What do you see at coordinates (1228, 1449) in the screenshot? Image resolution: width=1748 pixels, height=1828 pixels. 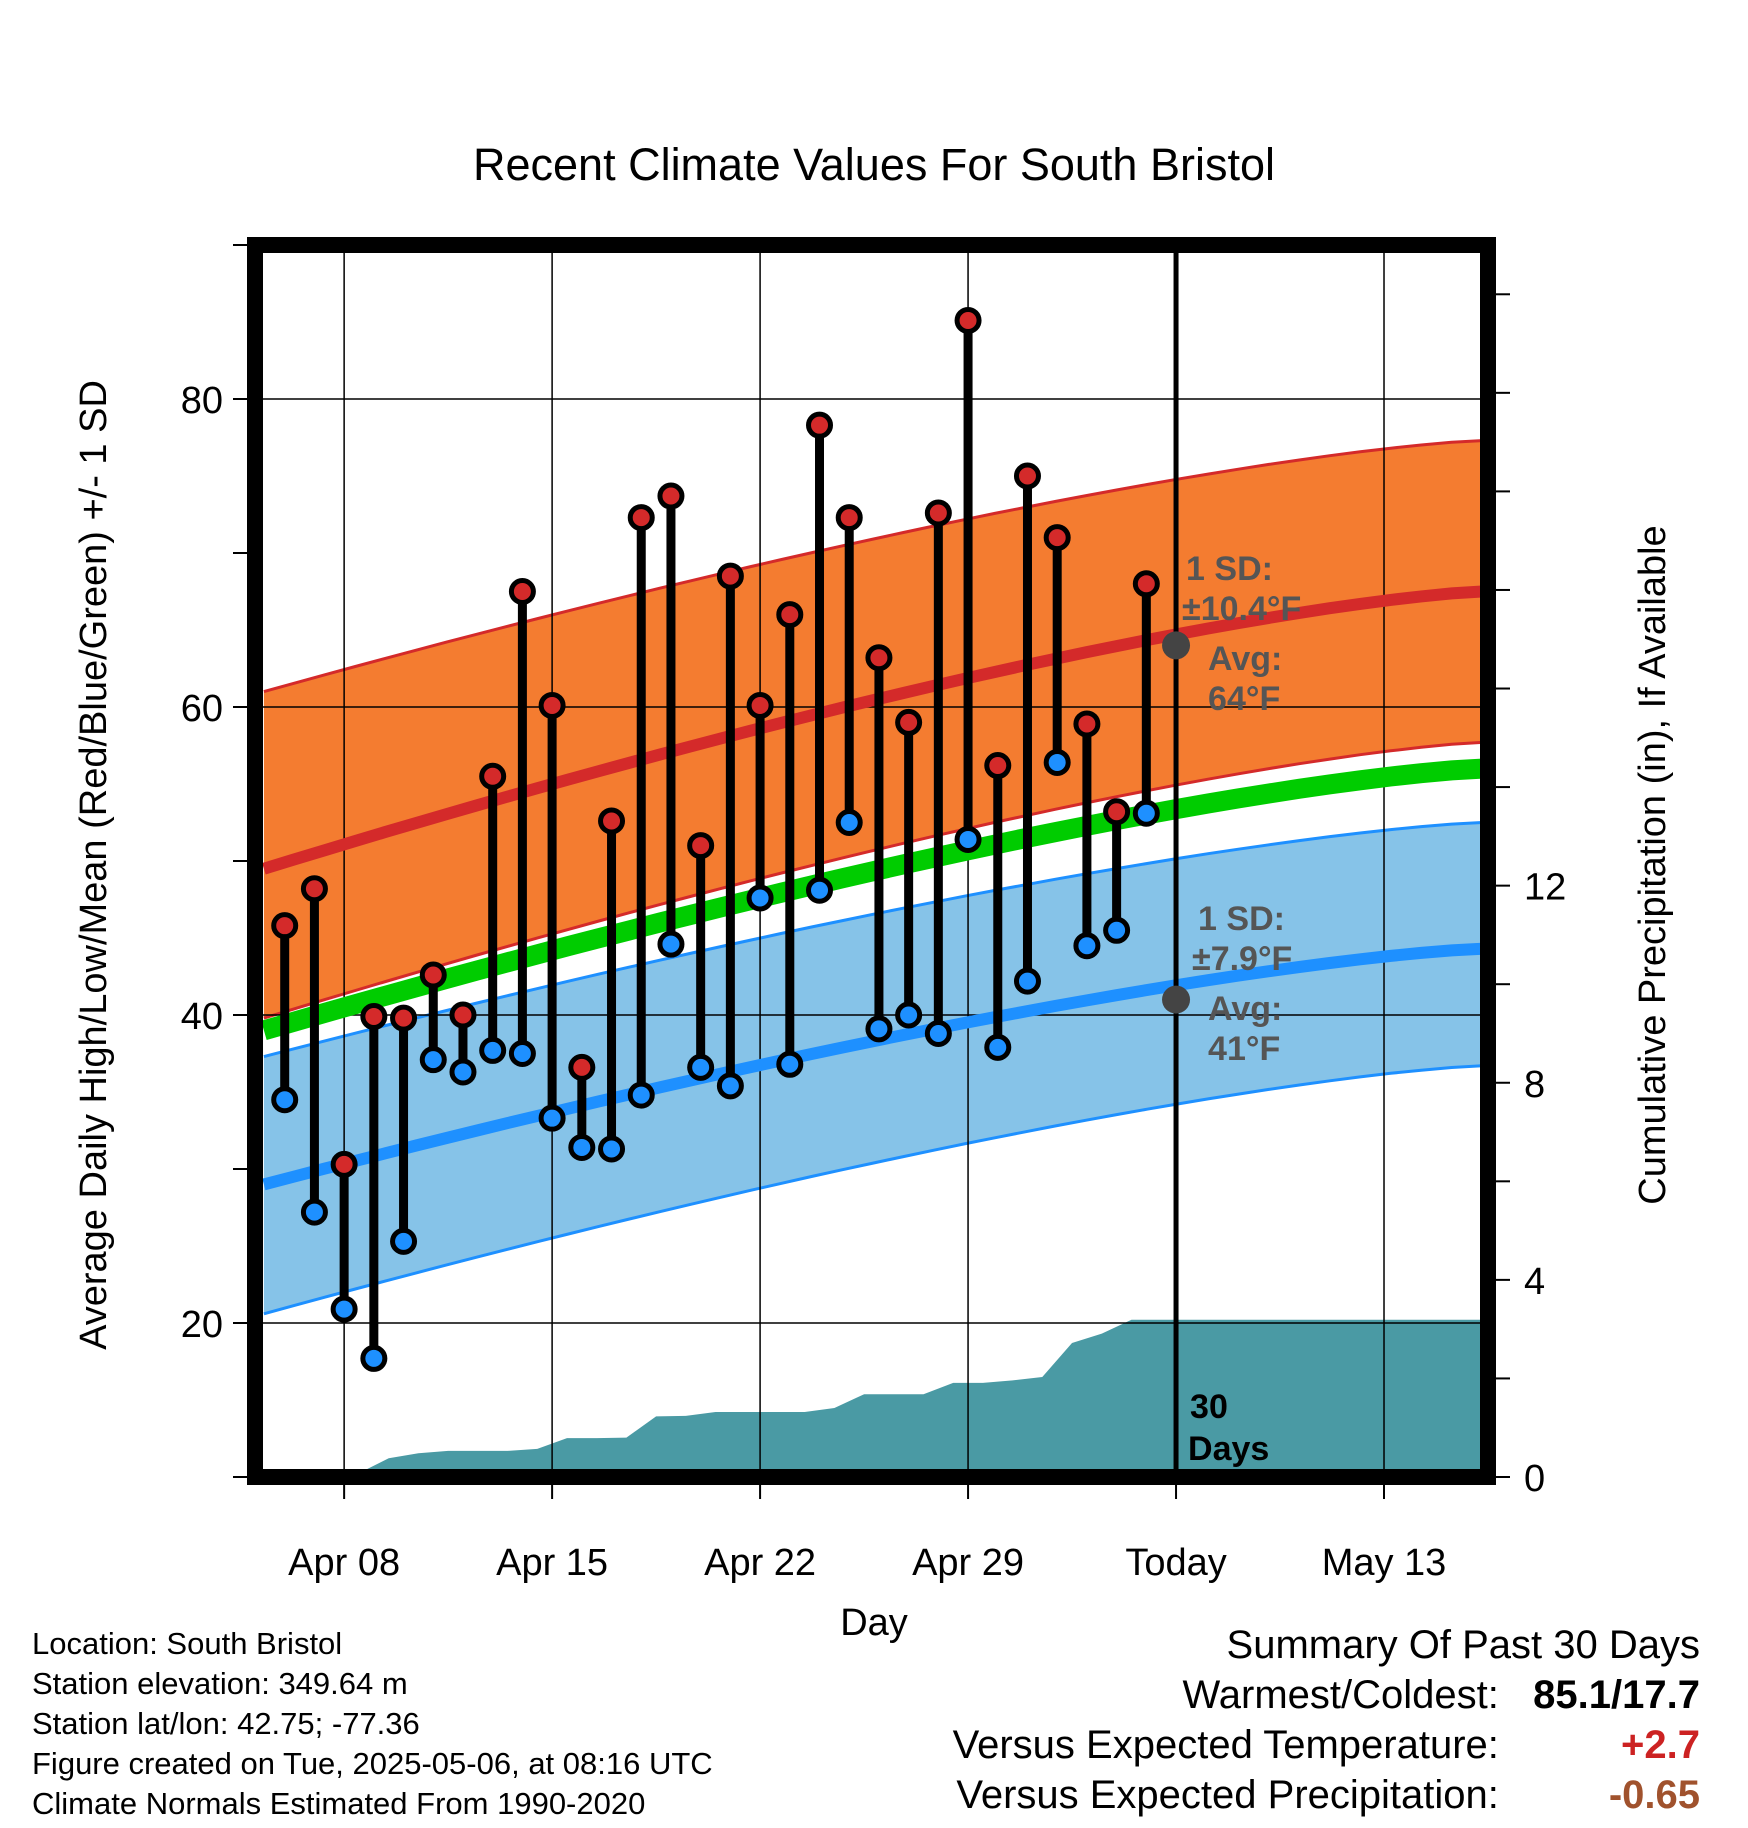 I see `days-word-label: Days` at bounding box center [1228, 1449].